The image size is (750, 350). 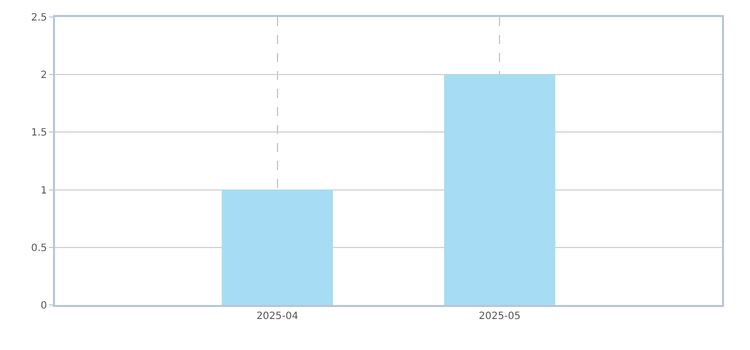 I want to click on y-tick-label: 2.5, so click(x=39, y=18).